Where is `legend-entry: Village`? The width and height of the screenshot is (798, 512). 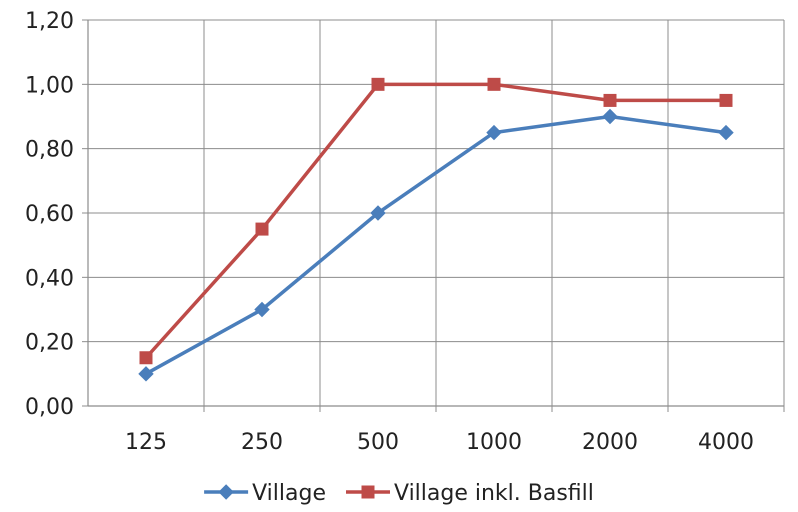 legend-entry: Village is located at coordinates (265, 493).